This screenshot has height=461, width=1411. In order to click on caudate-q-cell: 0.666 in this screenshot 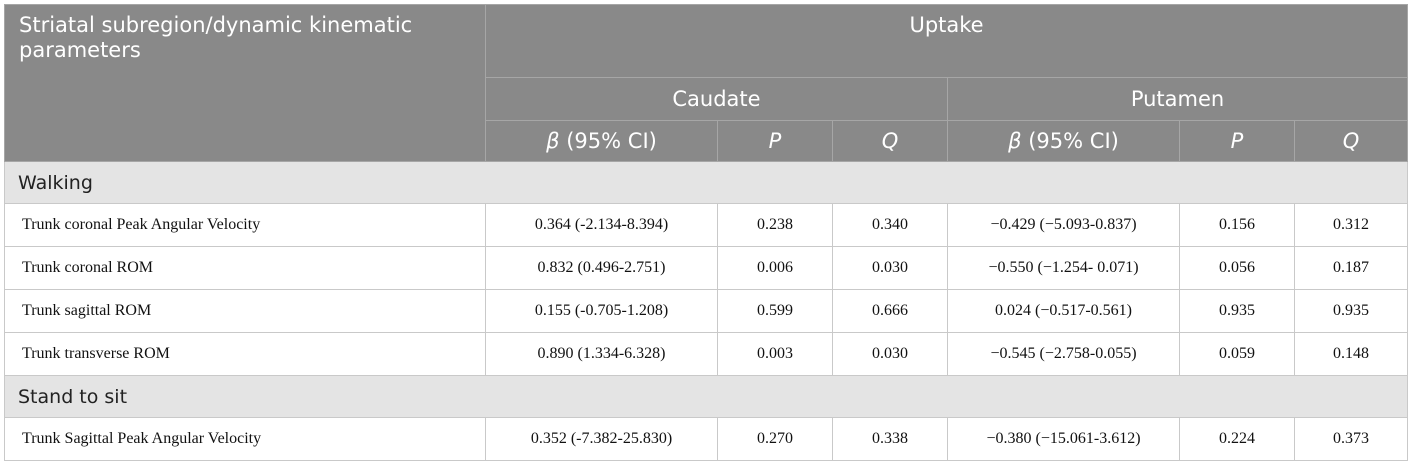, I will do `click(890, 311)`.